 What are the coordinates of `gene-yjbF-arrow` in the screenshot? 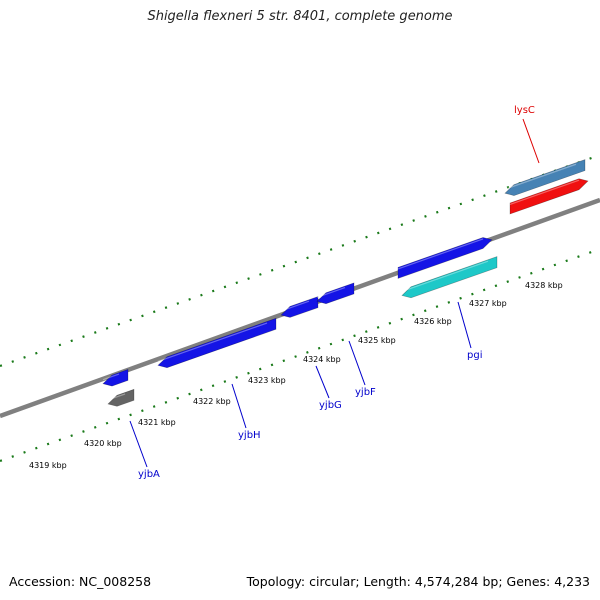 It's located at (335, 293).